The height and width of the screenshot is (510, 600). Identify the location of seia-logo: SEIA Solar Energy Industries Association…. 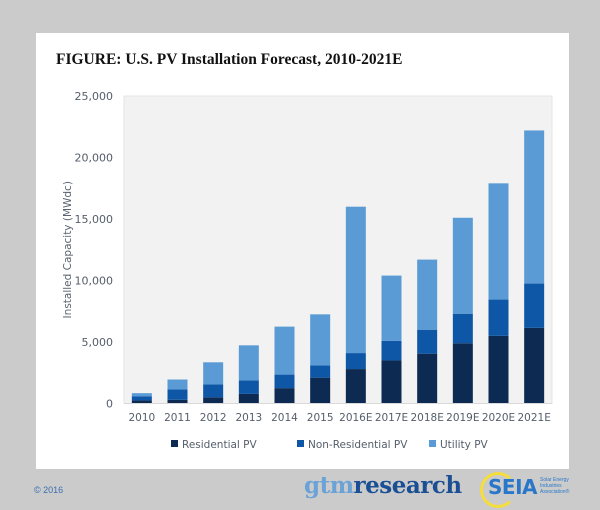
(528, 489).